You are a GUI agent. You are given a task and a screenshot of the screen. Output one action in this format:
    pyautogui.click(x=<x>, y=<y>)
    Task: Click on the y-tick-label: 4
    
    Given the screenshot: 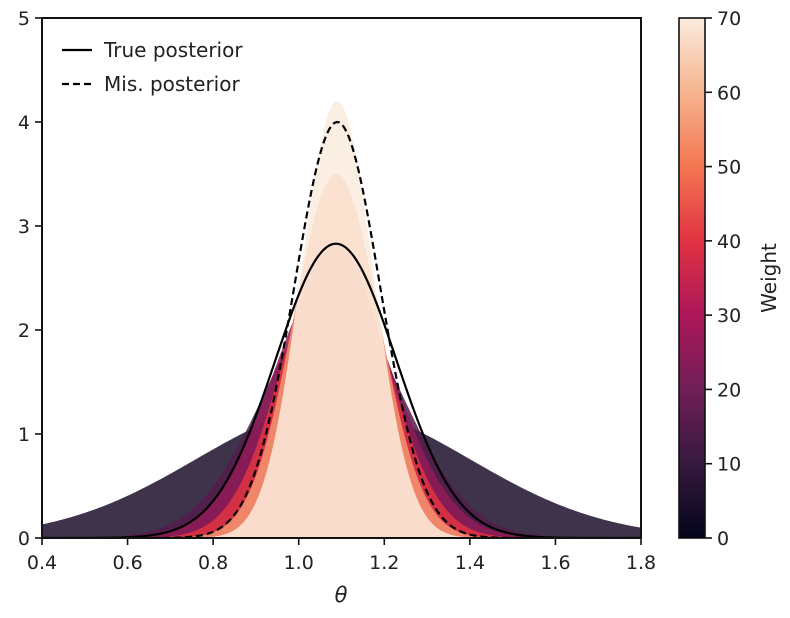 What is the action you would take?
    pyautogui.click(x=24, y=123)
    